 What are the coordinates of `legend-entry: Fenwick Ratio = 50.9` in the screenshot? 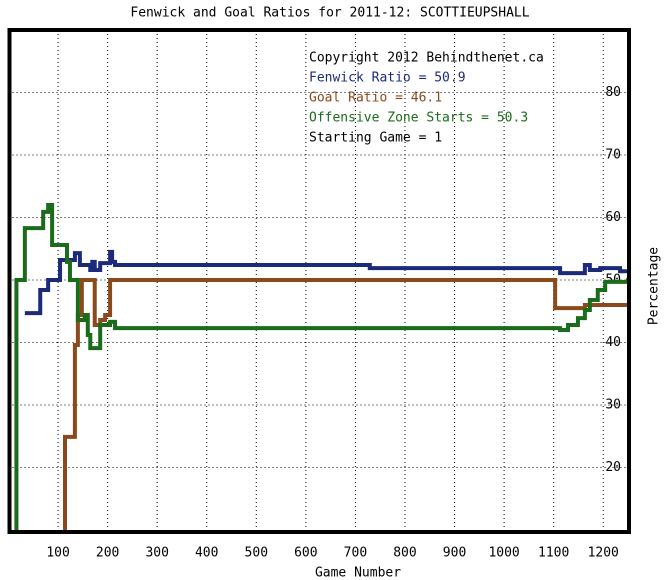 It's located at (387, 78).